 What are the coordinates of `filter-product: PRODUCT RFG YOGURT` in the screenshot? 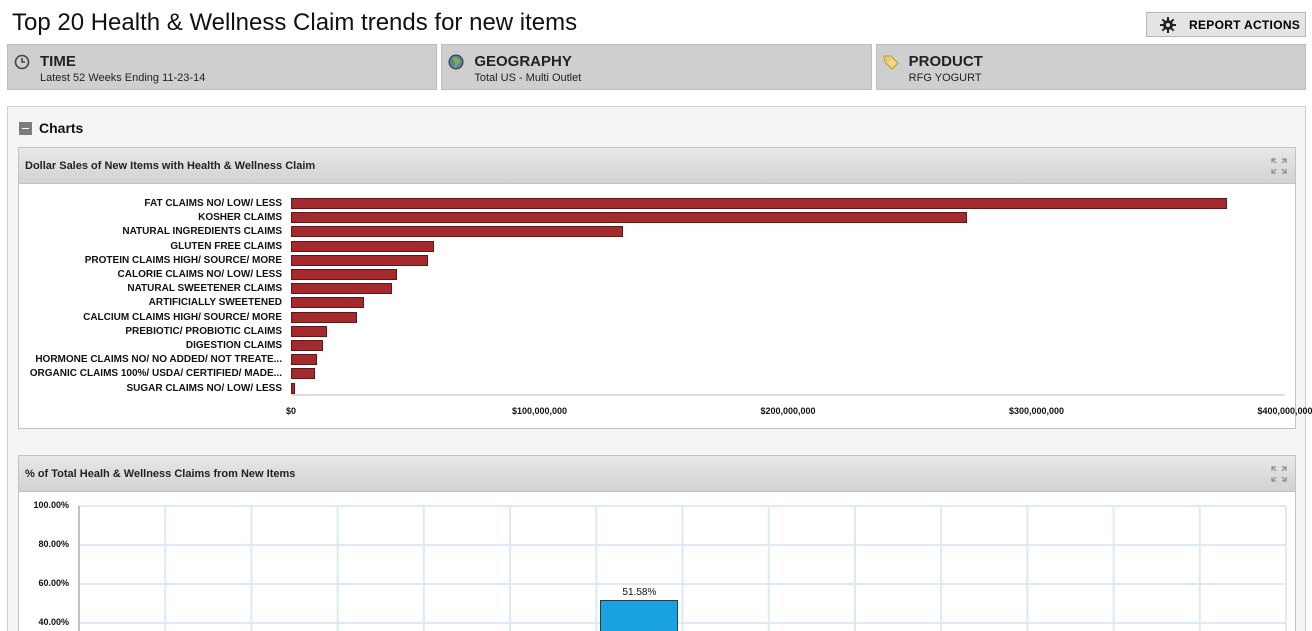 It's located at (1090, 67).